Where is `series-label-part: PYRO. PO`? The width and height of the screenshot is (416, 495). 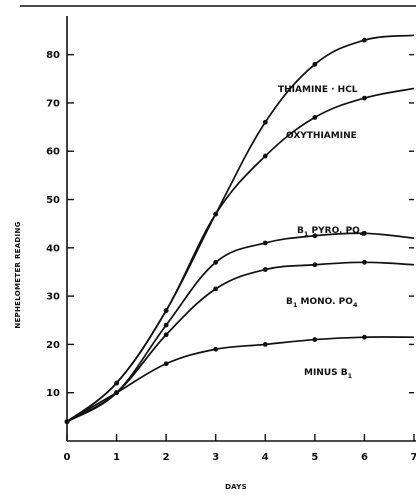 series-label-part: PYRO. PO is located at coordinates (334, 231).